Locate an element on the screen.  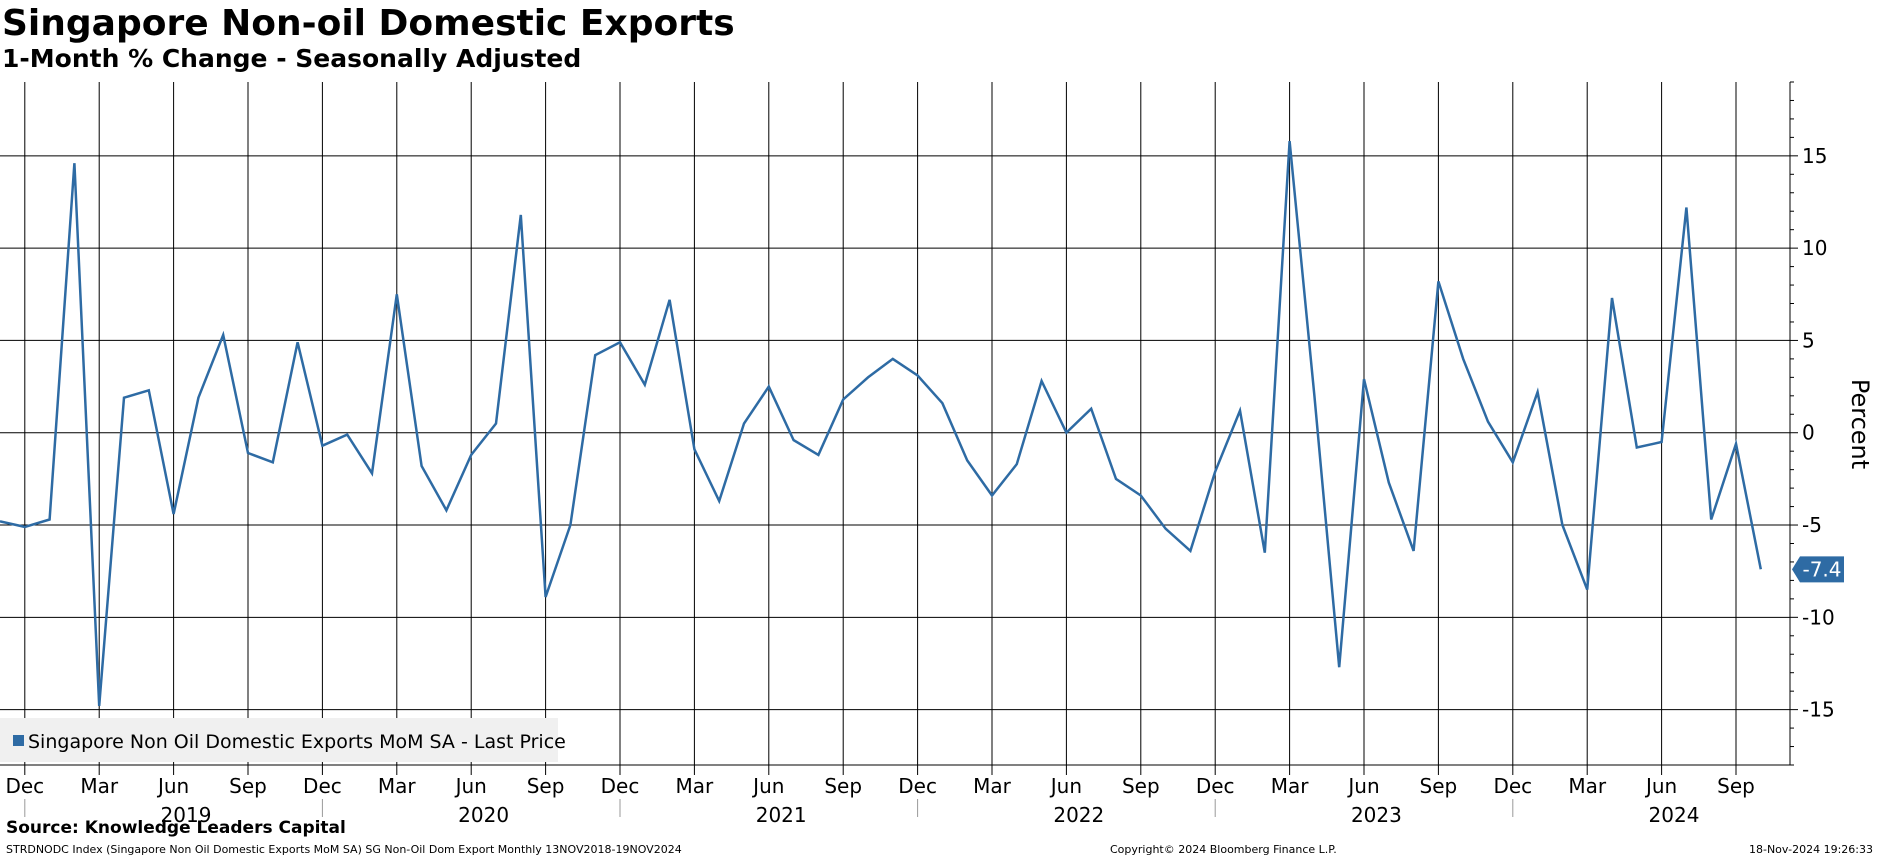
y-tick-label: -10 is located at coordinates (1818, 617).